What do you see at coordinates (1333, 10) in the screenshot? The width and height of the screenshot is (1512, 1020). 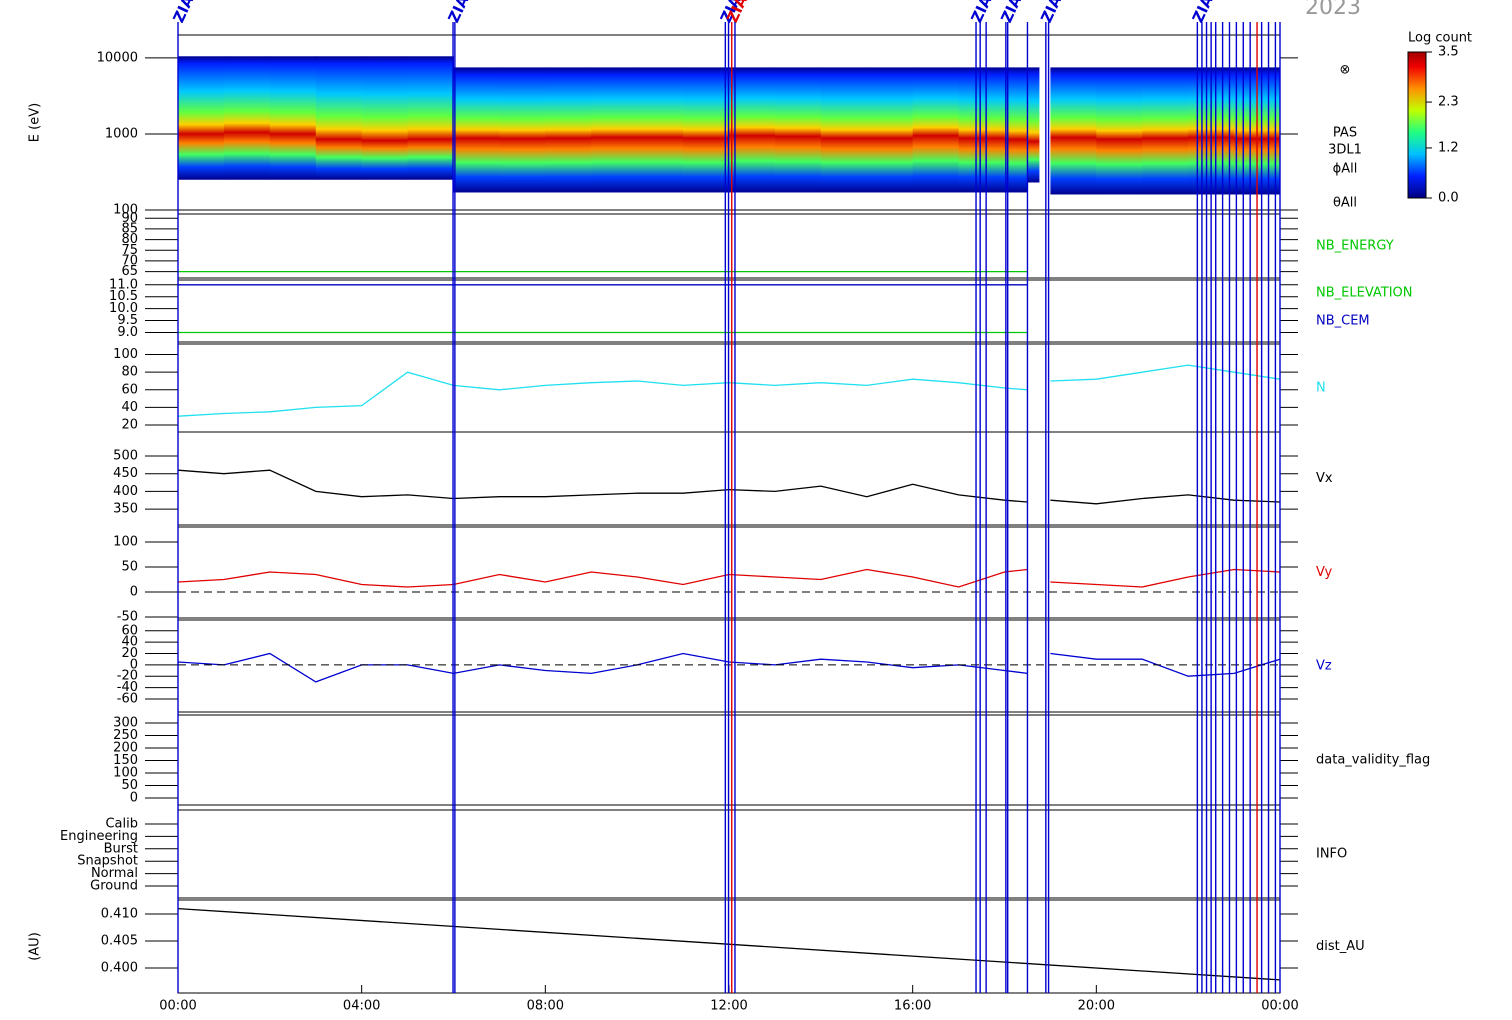 I see `year: 2023` at bounding box center [1333, 10].